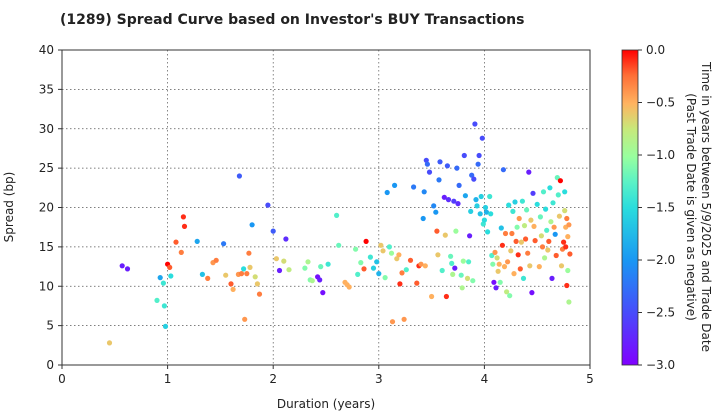  Describe the element at coordinates (660, 208) in the screenshot. I see `colorbar-tick-label: −1.5` at that location.